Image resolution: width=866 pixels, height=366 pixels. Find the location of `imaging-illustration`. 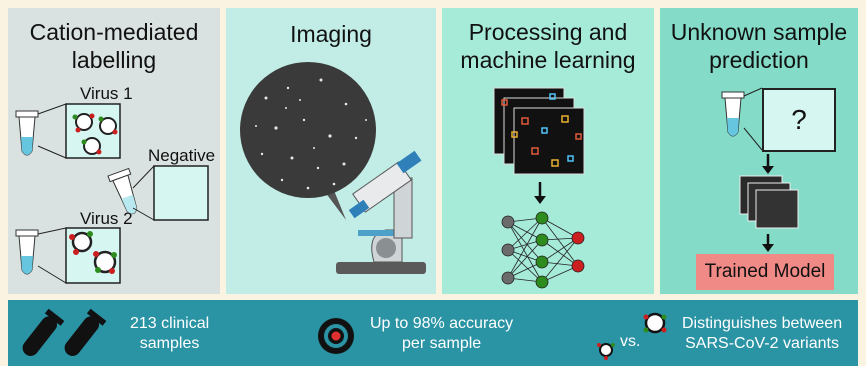

imaging-illustration is located at coordinates (333, 168).